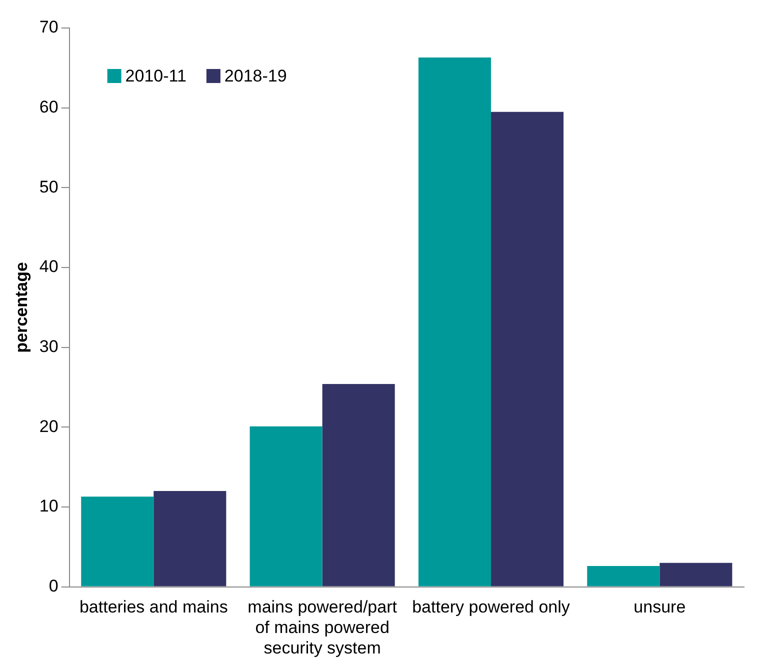 Image resolution: width=762 pixels, height=670 pixels. I want to click on y-tick-label: 20, so click(48, 426).